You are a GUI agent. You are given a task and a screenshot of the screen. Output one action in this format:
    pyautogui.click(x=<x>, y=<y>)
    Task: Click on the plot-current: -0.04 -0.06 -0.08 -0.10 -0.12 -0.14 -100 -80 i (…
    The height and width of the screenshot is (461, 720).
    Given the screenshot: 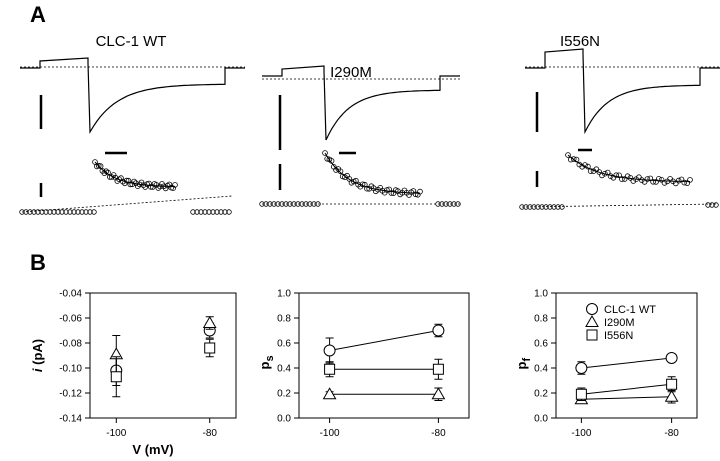 What is the action you would take?
    pyautogui.click(x=133, y=373)
    